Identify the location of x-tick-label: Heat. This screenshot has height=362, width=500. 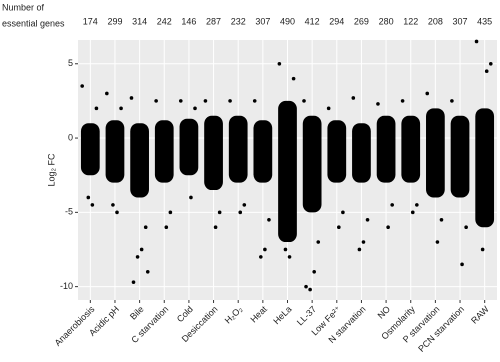
(258, 314).